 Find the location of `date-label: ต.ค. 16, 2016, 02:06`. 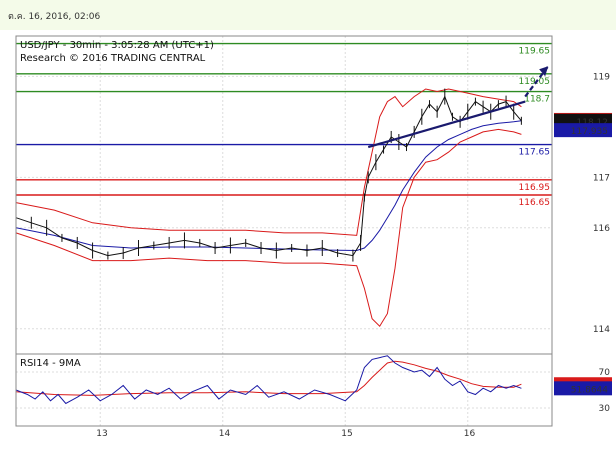

date-label: ต.ค. 16, 2016, 02:06 is located at coordinates (54, 17).